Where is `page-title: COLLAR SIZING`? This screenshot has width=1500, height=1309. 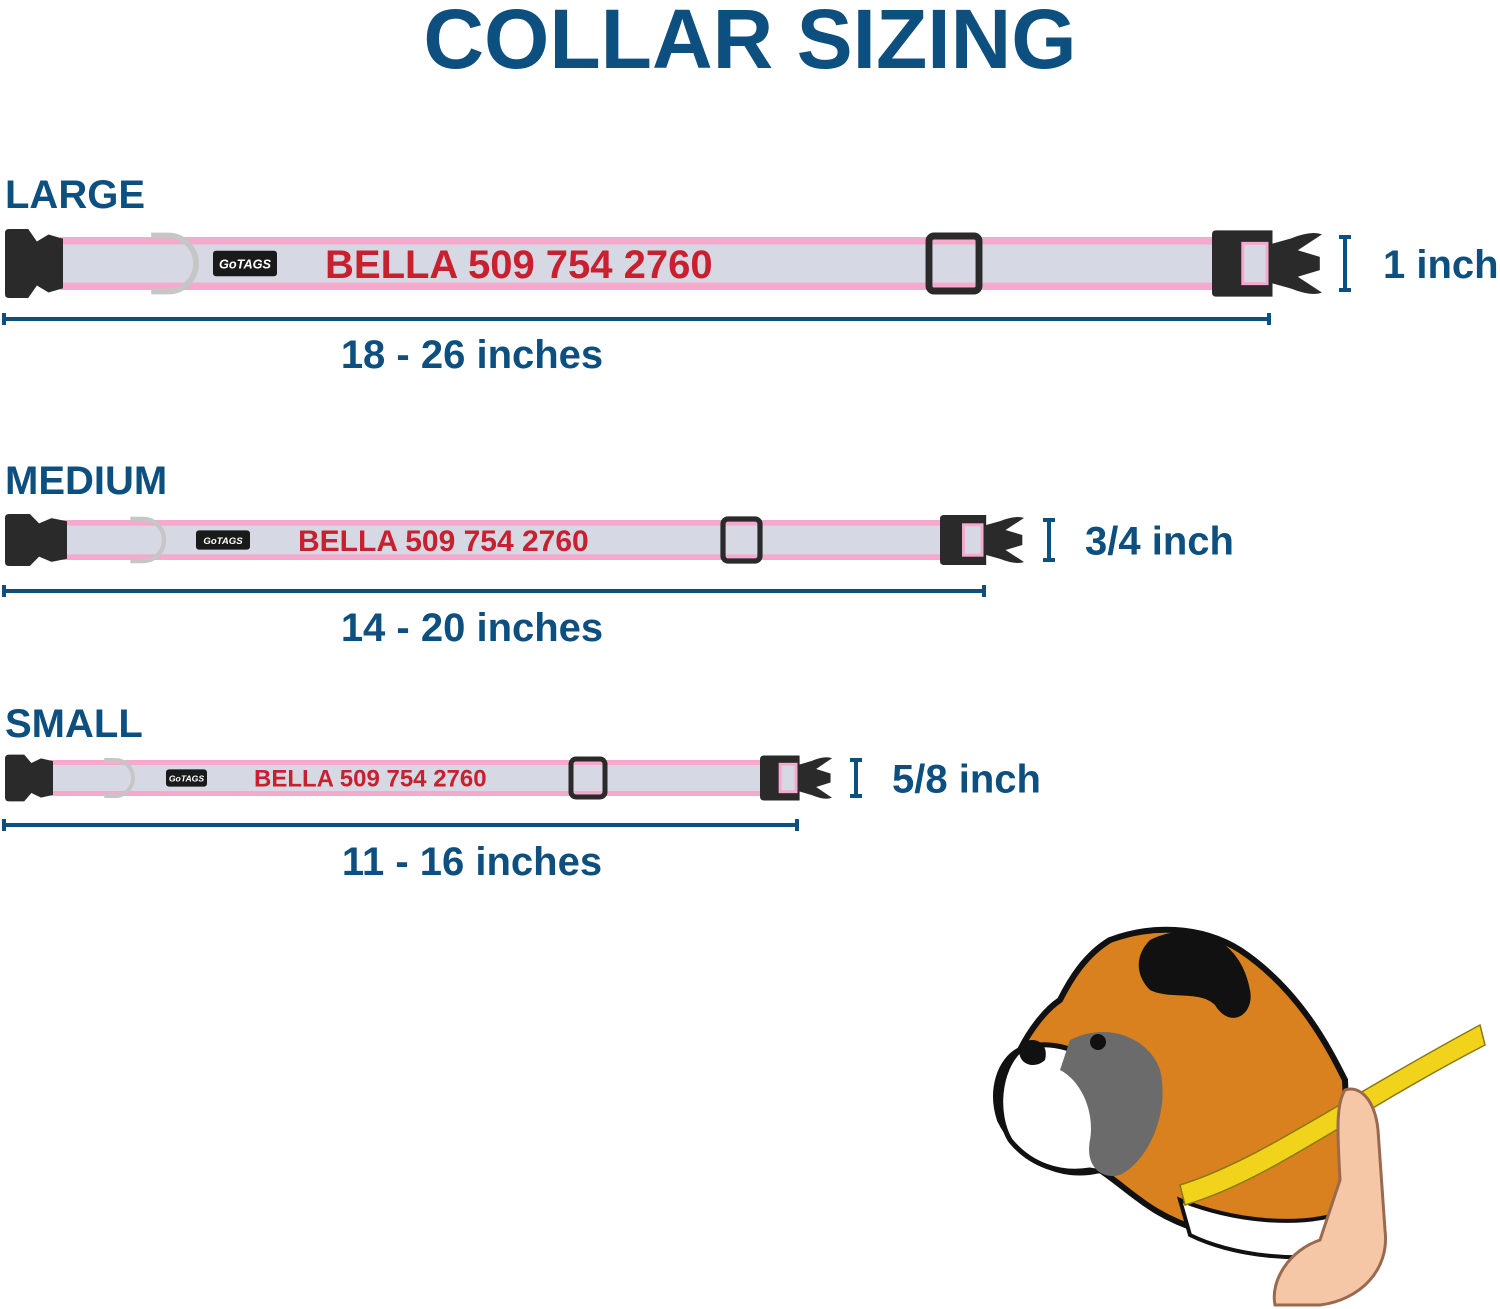 page-title: COLLAR SIZING is located at coordinates (749, 43).